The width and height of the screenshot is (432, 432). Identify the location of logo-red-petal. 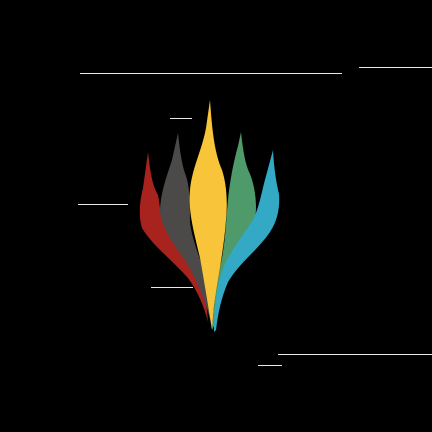
(173, 237).